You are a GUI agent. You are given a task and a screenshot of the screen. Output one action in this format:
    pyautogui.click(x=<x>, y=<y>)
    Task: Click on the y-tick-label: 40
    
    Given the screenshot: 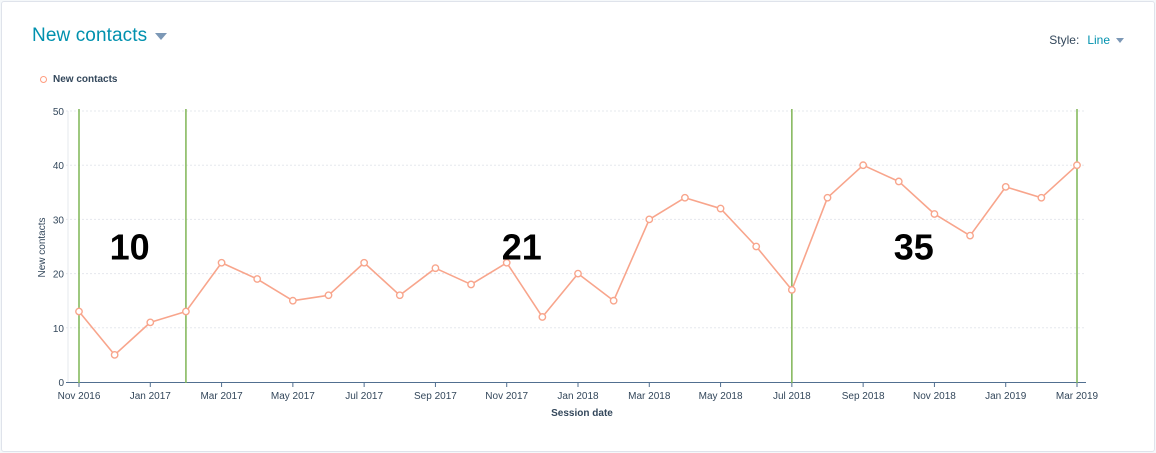 What is the action you would take?
    pyautogui.click(x=59, y=166)
    